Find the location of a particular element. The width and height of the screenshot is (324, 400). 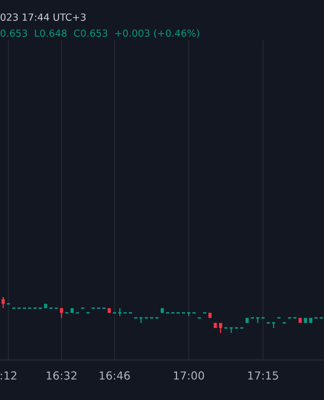

chart-subtitle: 0.653 L0.648 C0.653 +0.003 (+0.46%) is located at coordinates (100, 33).